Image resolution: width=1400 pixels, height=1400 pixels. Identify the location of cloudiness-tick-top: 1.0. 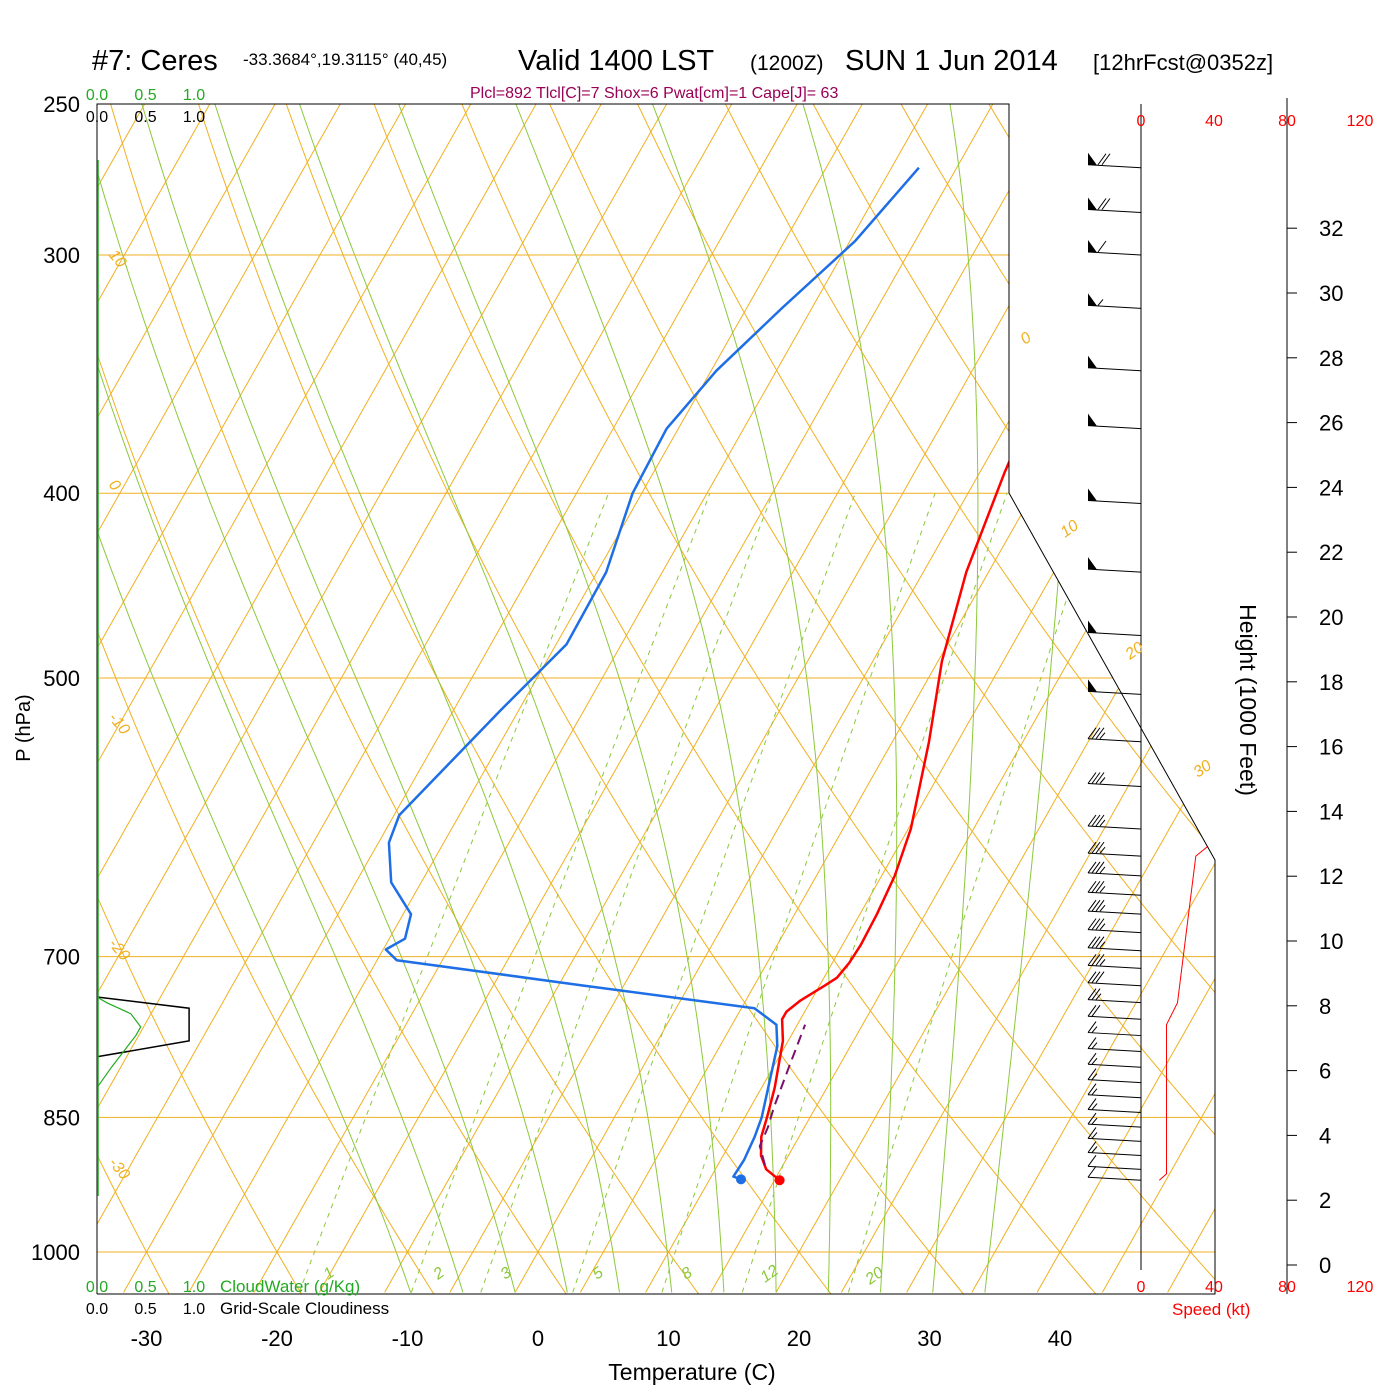
(194, 117).